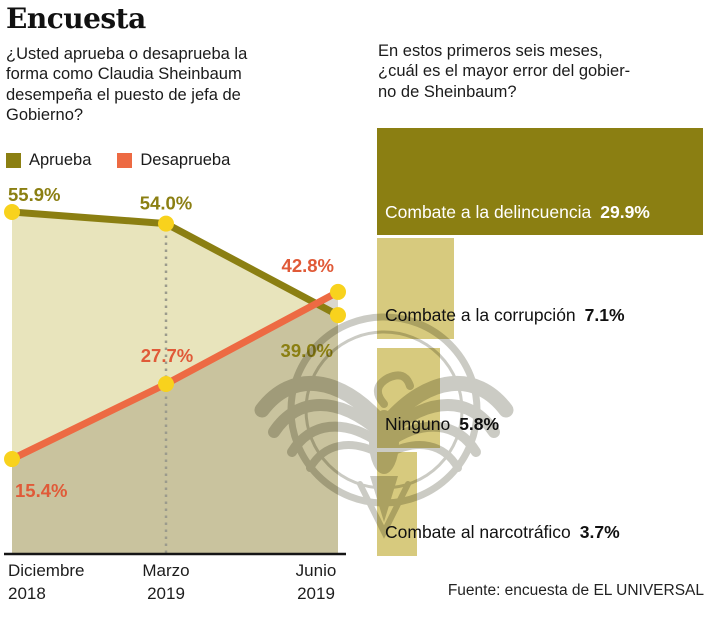 The width and height of the screenshot is (722, 620). Describe the element at coordinates (41, 490) in the screenshot. I see `point-value-label: 15.4%` at that location.